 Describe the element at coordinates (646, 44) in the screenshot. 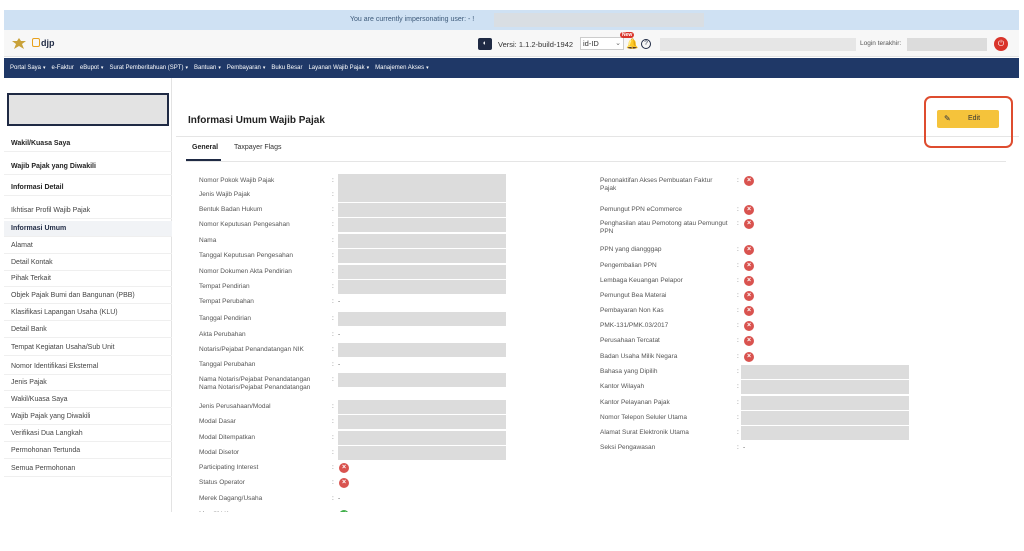

I see `help-icon: ?` at that location.